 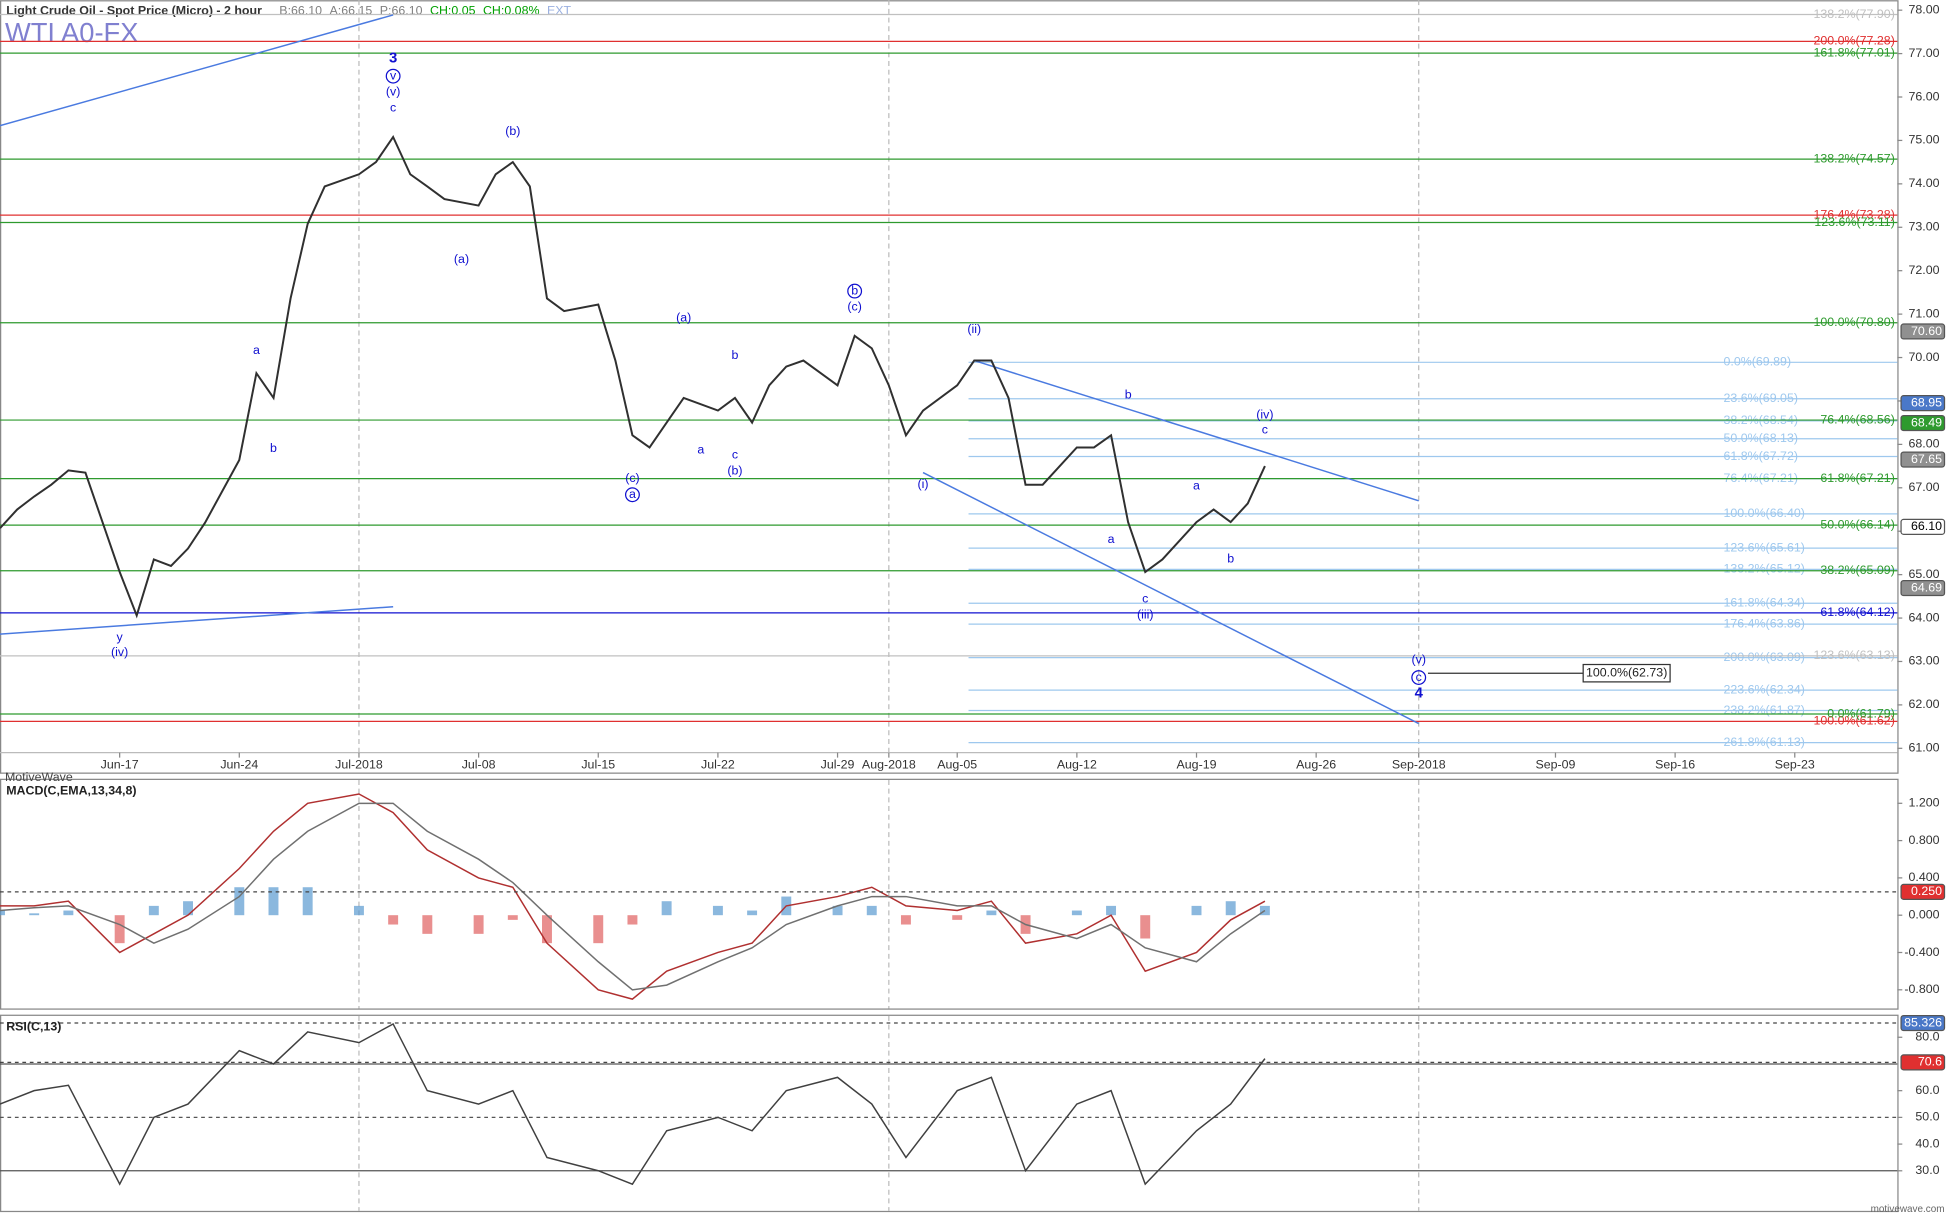 I want to click on series-line, so click(x=633, y=1104).